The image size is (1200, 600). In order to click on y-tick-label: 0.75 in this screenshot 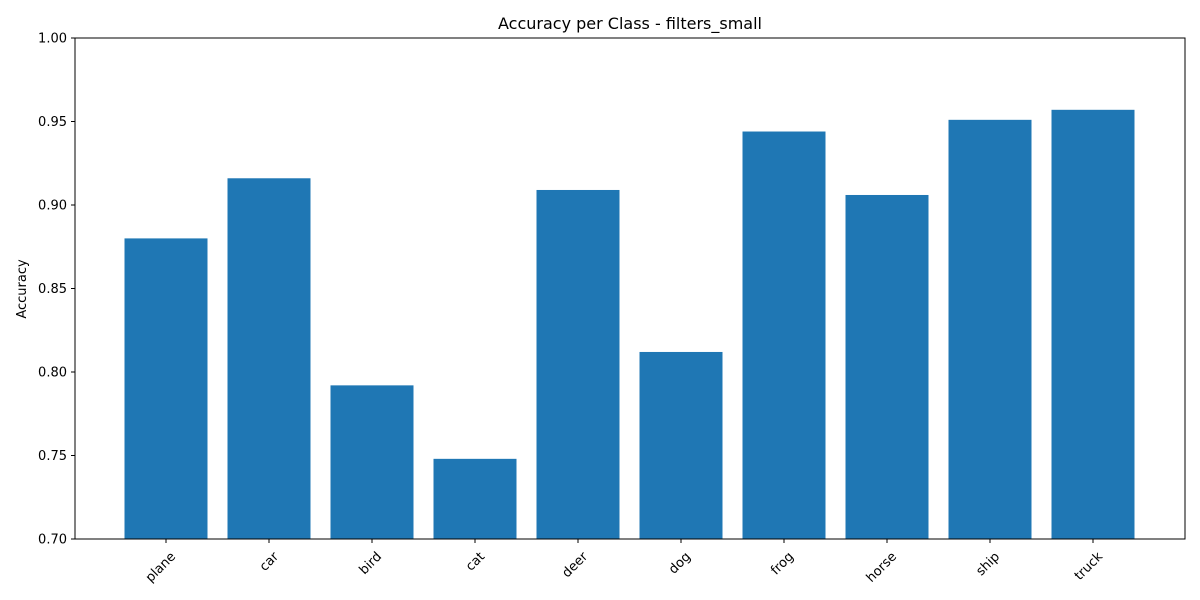, I will do `click(52, 456)`.